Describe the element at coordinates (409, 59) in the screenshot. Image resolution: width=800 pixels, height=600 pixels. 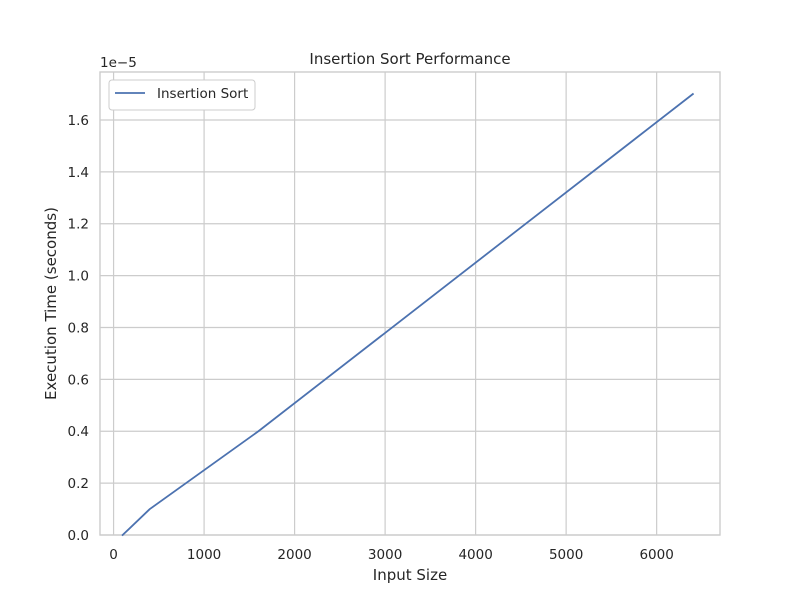
I see `chart-title: Insertion Sort Performance` at that location.